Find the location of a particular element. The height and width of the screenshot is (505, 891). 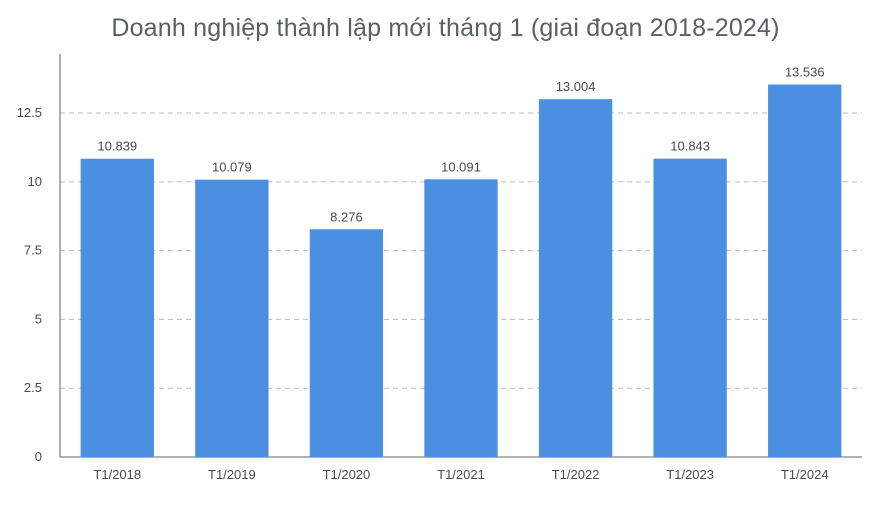

y-tick-label: 2.5 is located at coordinates (33, 387).